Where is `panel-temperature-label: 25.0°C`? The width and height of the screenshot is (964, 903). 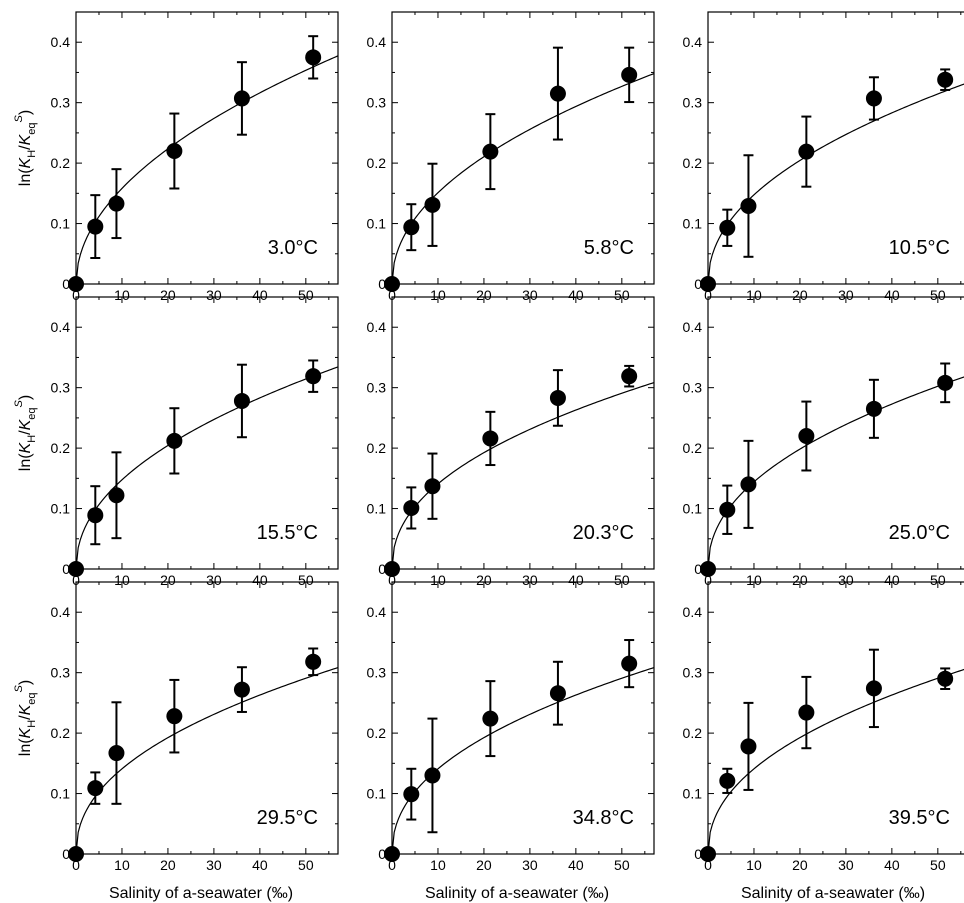
panel-temperature-label: 25.0°C is located at coordinates (919, 533).